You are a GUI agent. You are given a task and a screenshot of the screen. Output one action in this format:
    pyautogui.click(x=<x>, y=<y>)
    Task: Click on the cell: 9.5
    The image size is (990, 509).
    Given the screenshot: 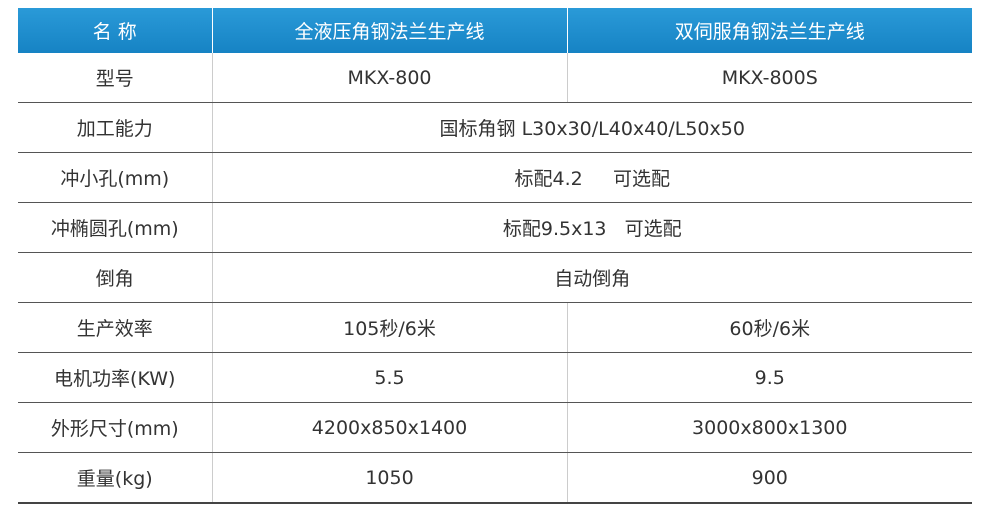 What is the action you would take?
    pyautogui.click(x=769, y=377)
    